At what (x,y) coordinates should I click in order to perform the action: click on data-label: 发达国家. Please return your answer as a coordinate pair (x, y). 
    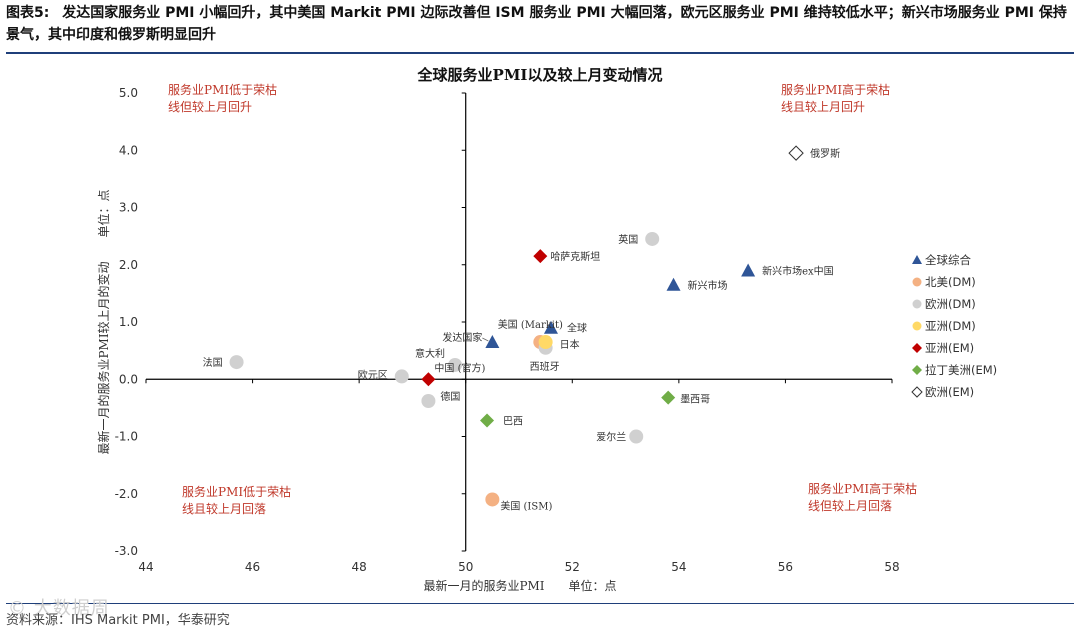
    Looking at the image, I should click on (462, 337).